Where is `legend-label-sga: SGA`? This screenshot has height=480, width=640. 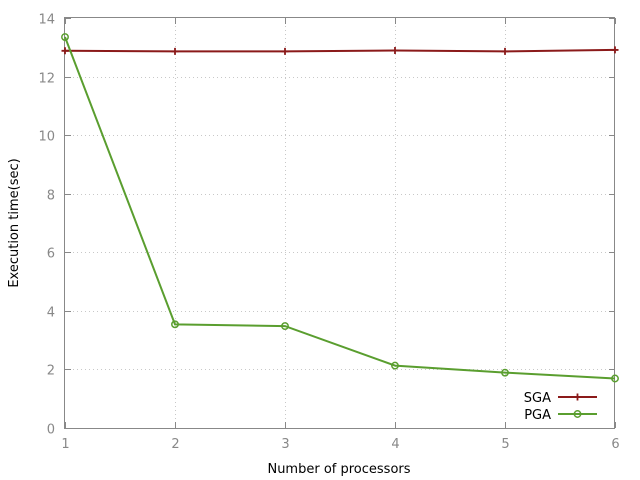 legend-label-sga: SGA is located at coordinates (537, 398).